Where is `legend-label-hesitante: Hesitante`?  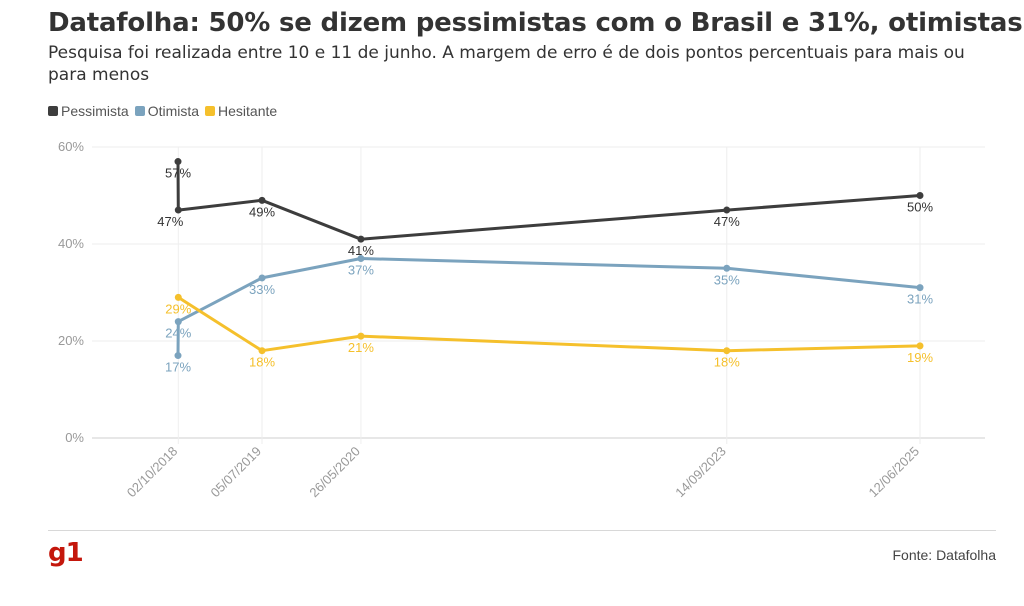
legend-label-hesitante: Hesitante is located at coordinates (248, 111).